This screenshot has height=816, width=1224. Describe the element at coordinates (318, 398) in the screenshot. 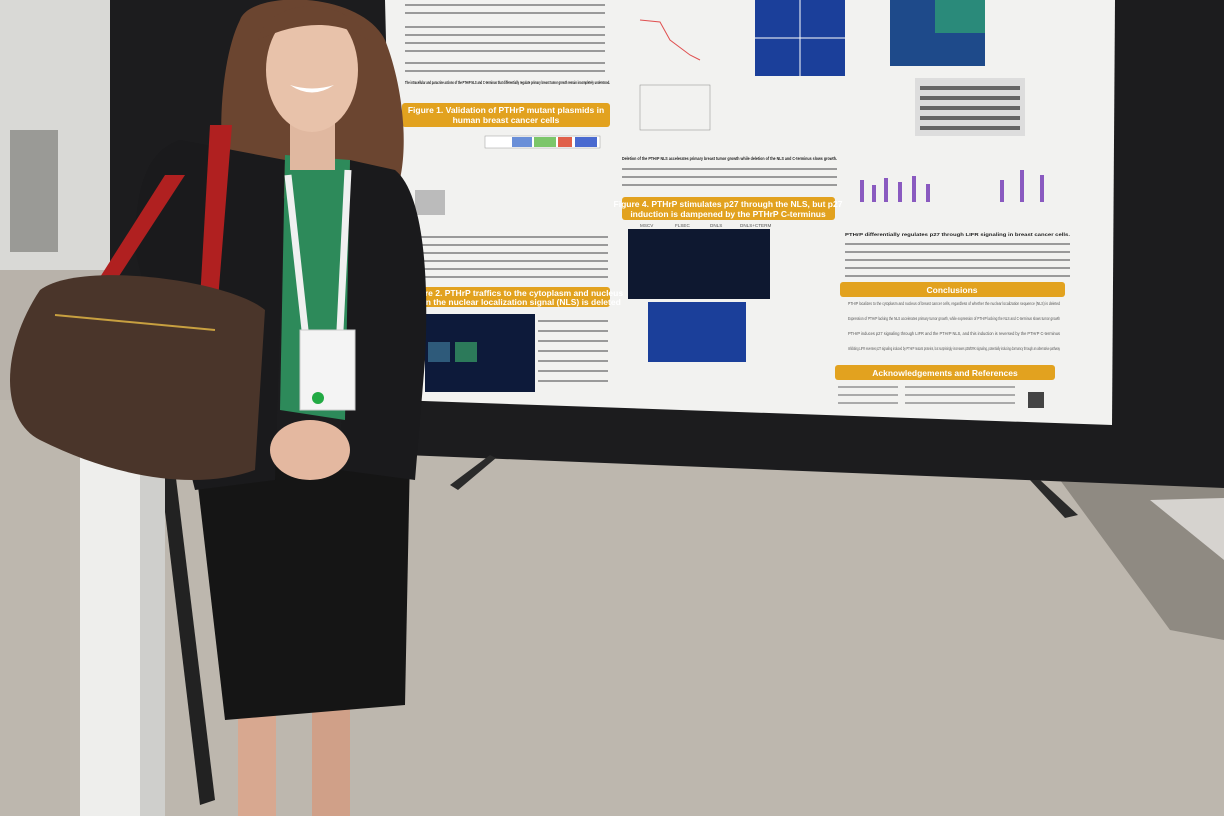

I see `badge-dot` at that location.